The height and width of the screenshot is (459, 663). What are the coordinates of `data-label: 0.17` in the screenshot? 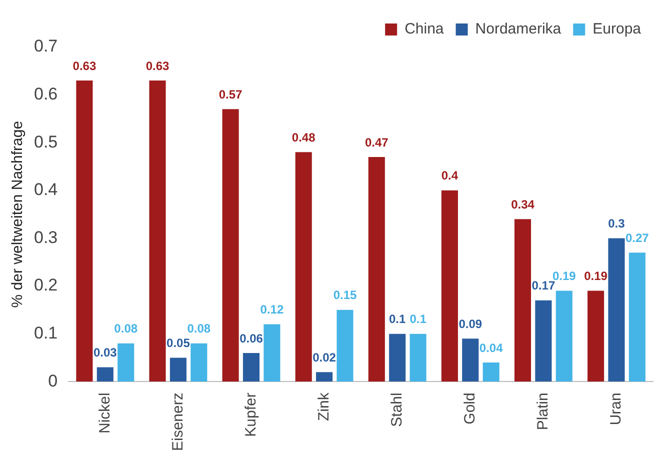 It's located at (544, 285).